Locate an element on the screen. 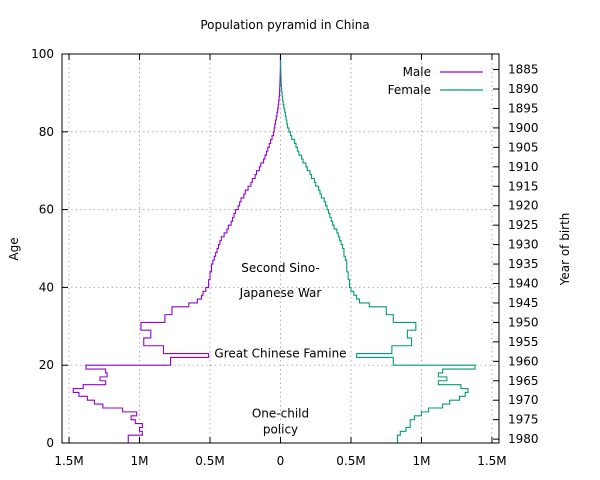 The image size is (600, 480). chart-title: Population pyramid in China is located at coordinates (284, 25).